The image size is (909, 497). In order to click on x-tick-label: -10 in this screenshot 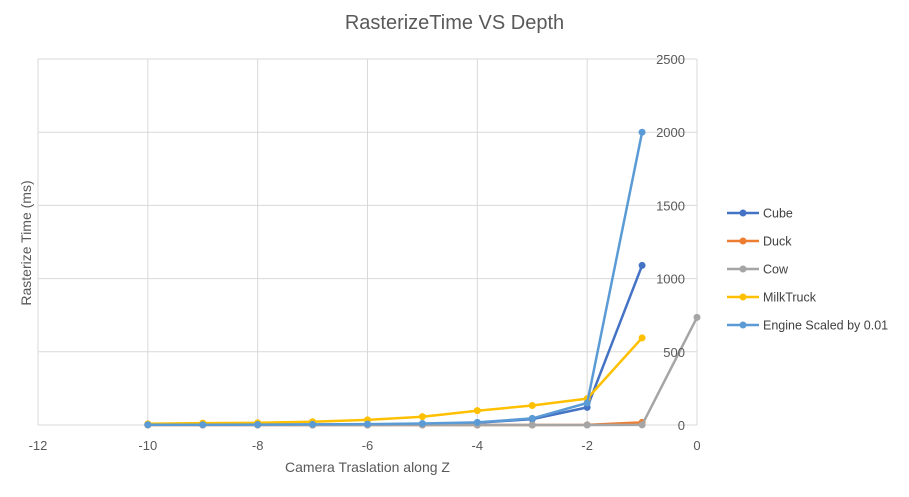, I will do `click(147, 445)`.